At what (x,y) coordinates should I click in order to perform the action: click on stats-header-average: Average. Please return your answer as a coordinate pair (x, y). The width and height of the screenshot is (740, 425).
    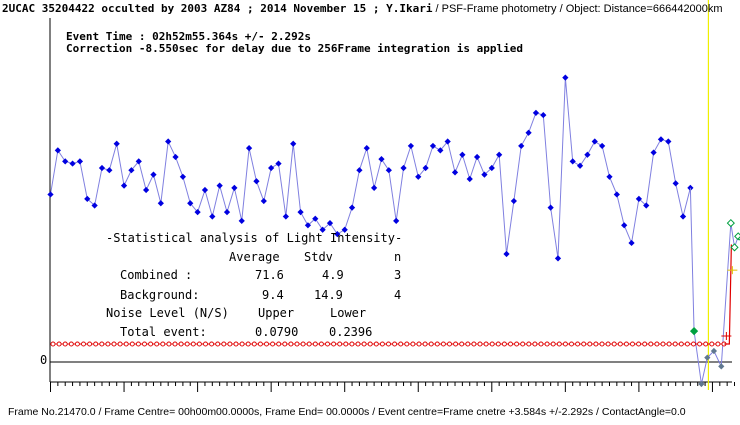
    Looking at the image, I should click on (254, 257).